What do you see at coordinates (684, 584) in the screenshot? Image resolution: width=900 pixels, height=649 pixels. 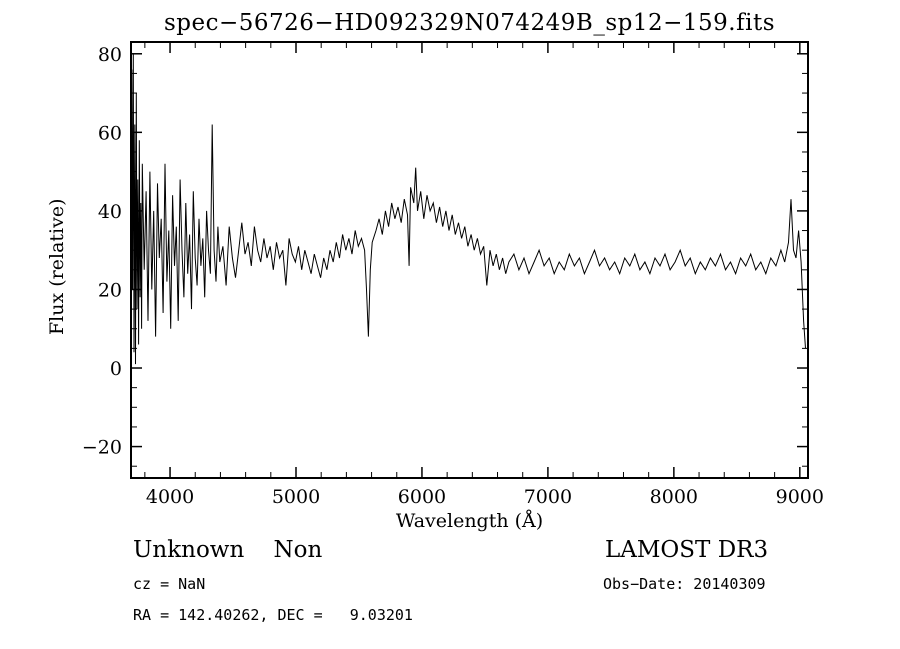 I see `obs-date-label: Obs−Date: 20140309` at bounding box center [684, 584].